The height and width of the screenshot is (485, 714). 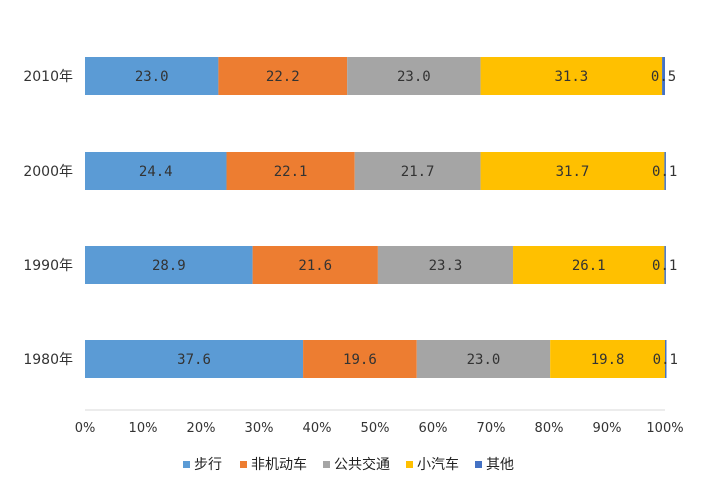 What do you see at coordinates (48, 77) in the screenshot?
I see `category-label: 2010年` at bounding box center [48, 77].